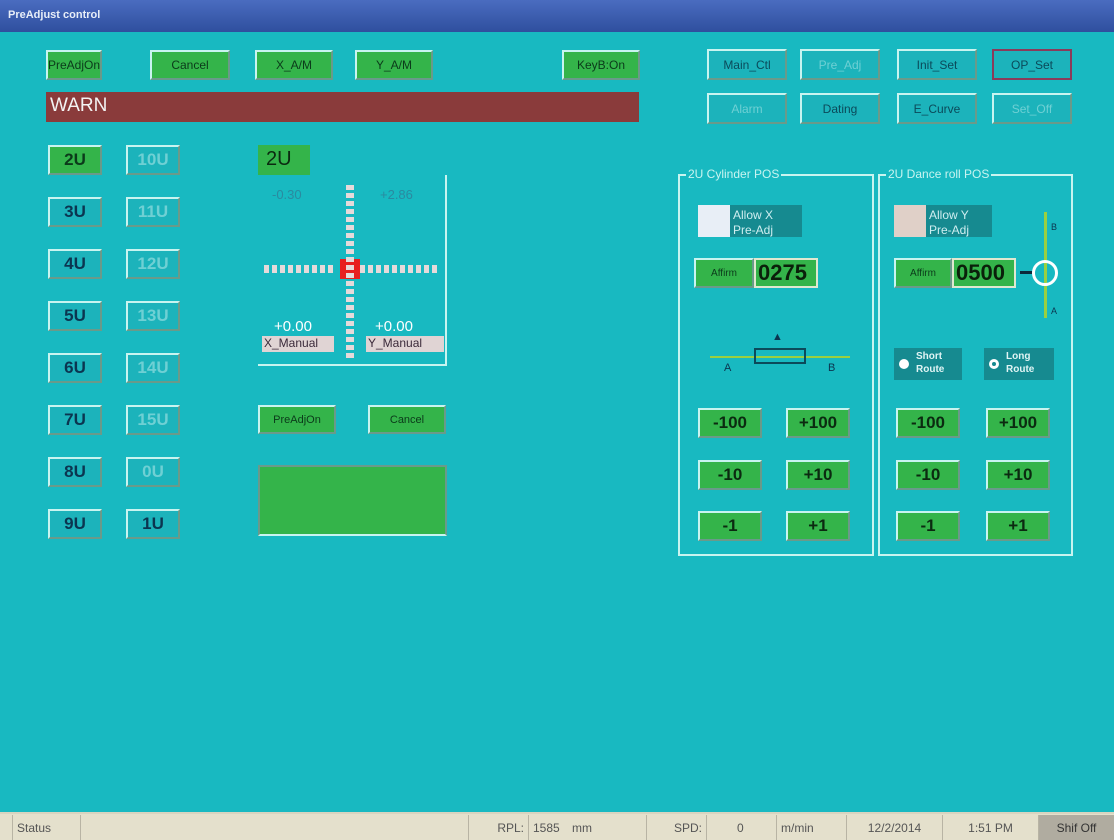  Describe the element at coordinates (780, 357) in the screenshot. I see `cylinder-track` at that location.